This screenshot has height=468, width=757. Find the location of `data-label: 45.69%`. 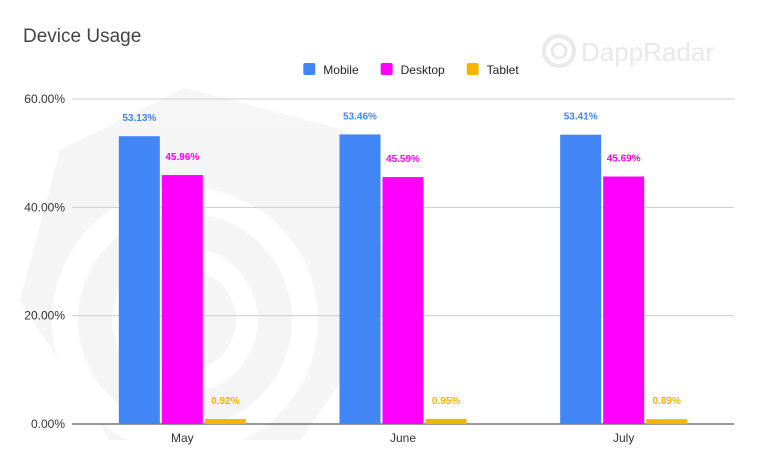

data-label: 45.69% is located at coordinates (624, 159).